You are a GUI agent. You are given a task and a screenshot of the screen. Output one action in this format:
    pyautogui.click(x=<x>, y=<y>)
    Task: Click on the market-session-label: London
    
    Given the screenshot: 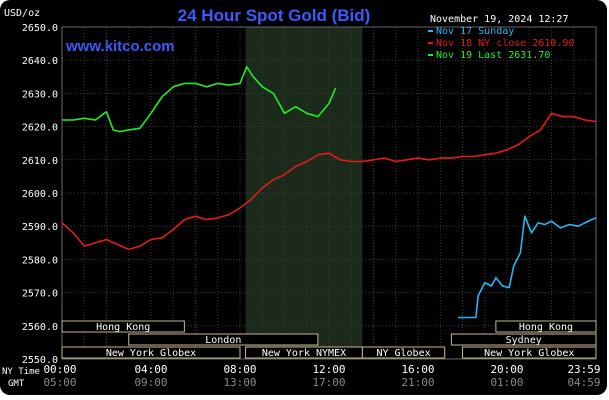 What is the action you would take?
    pyautogui.click(x=223, y=340)
    